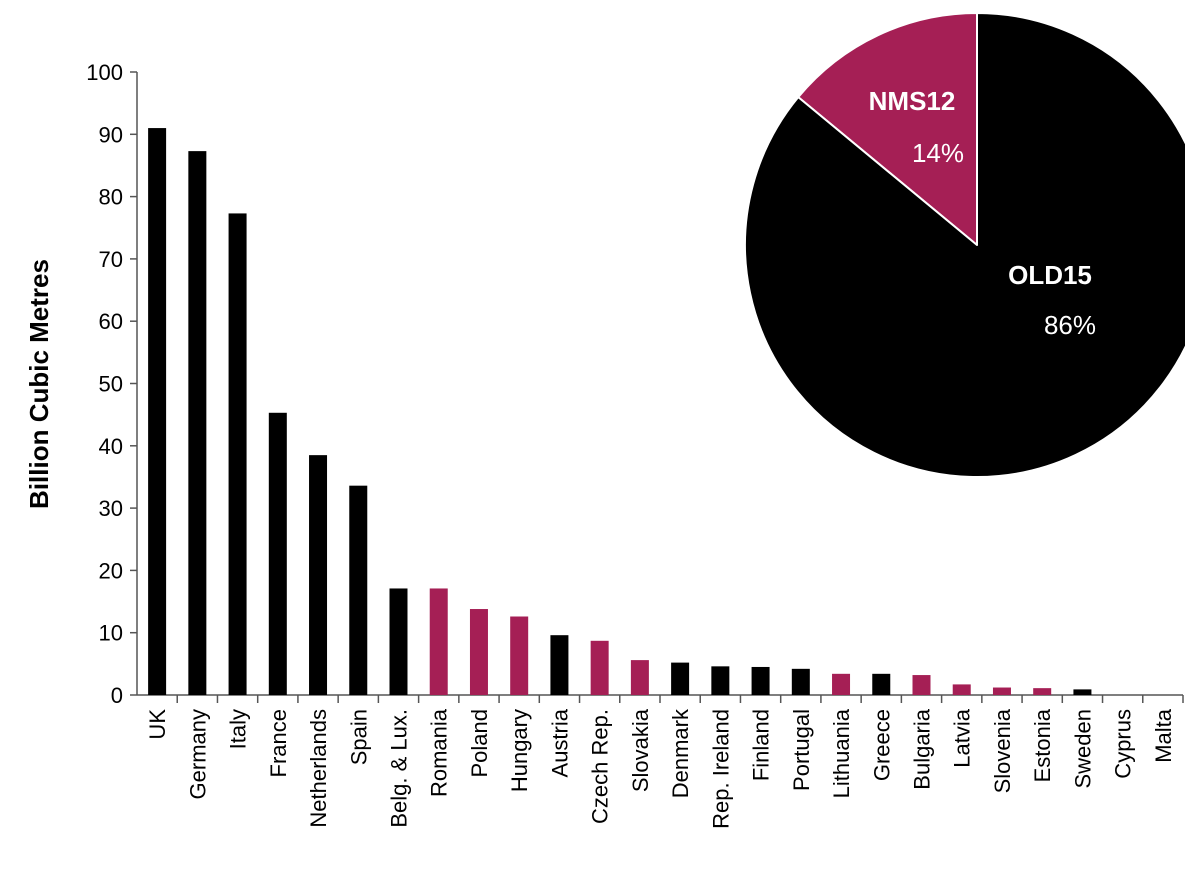  Describe the element at coordinates (599, 667) in the screenshot. I see `bar-czech-rep-` at that location.